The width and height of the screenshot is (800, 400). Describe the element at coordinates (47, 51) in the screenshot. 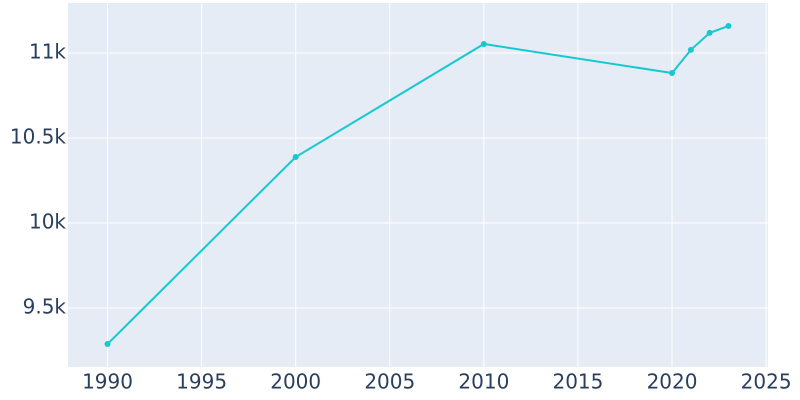

I see `y-tick-label: 11k` at that location.